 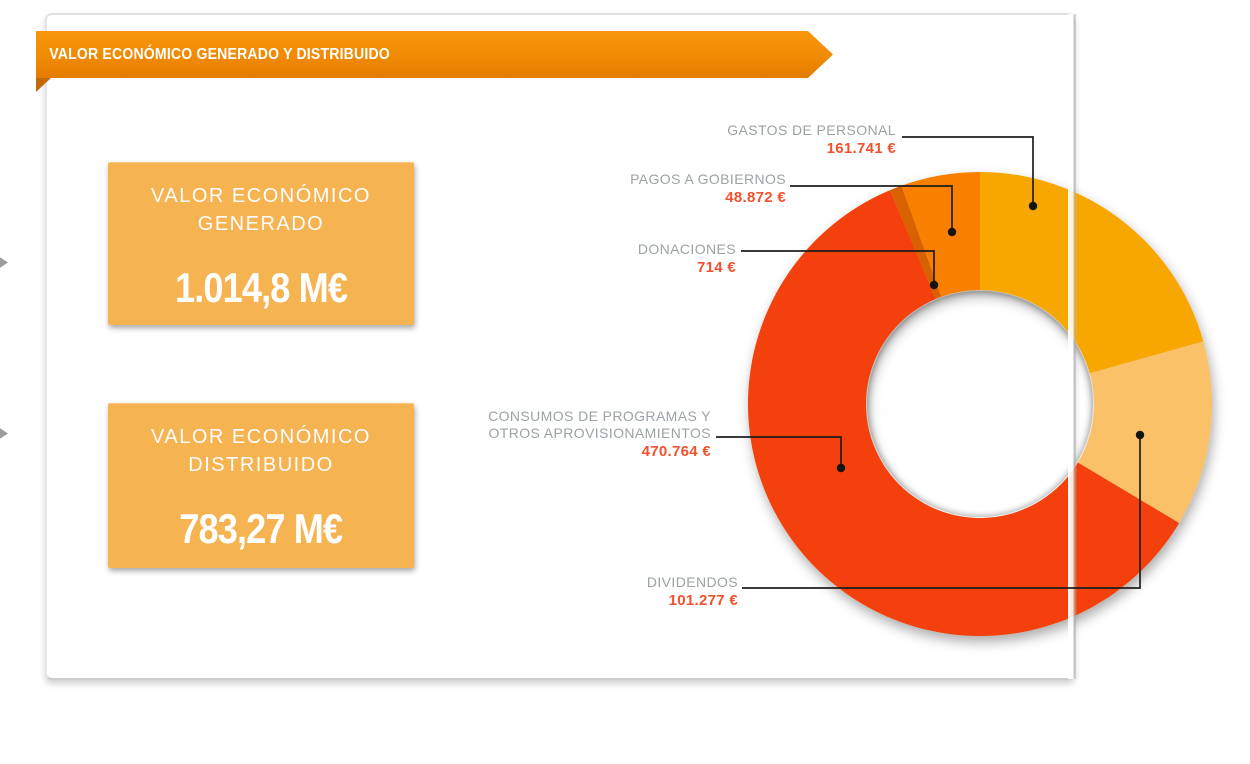 What do you see at coordinates (261, 485) in the screenshot?
I see `distributed-value-box: VALOR ECONÓMICO DISTRIBUIDO 783,27 M€` at bounding box center [261, 485].